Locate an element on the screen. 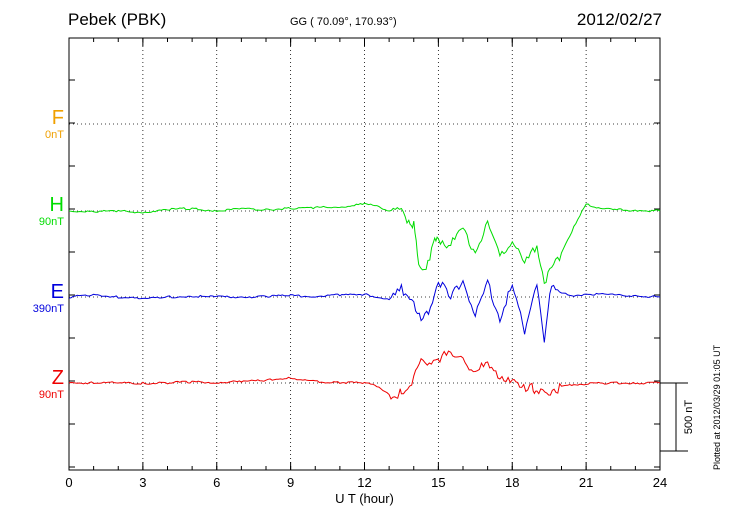  x-tick-label: 6 is located at coordinates (216, 482).